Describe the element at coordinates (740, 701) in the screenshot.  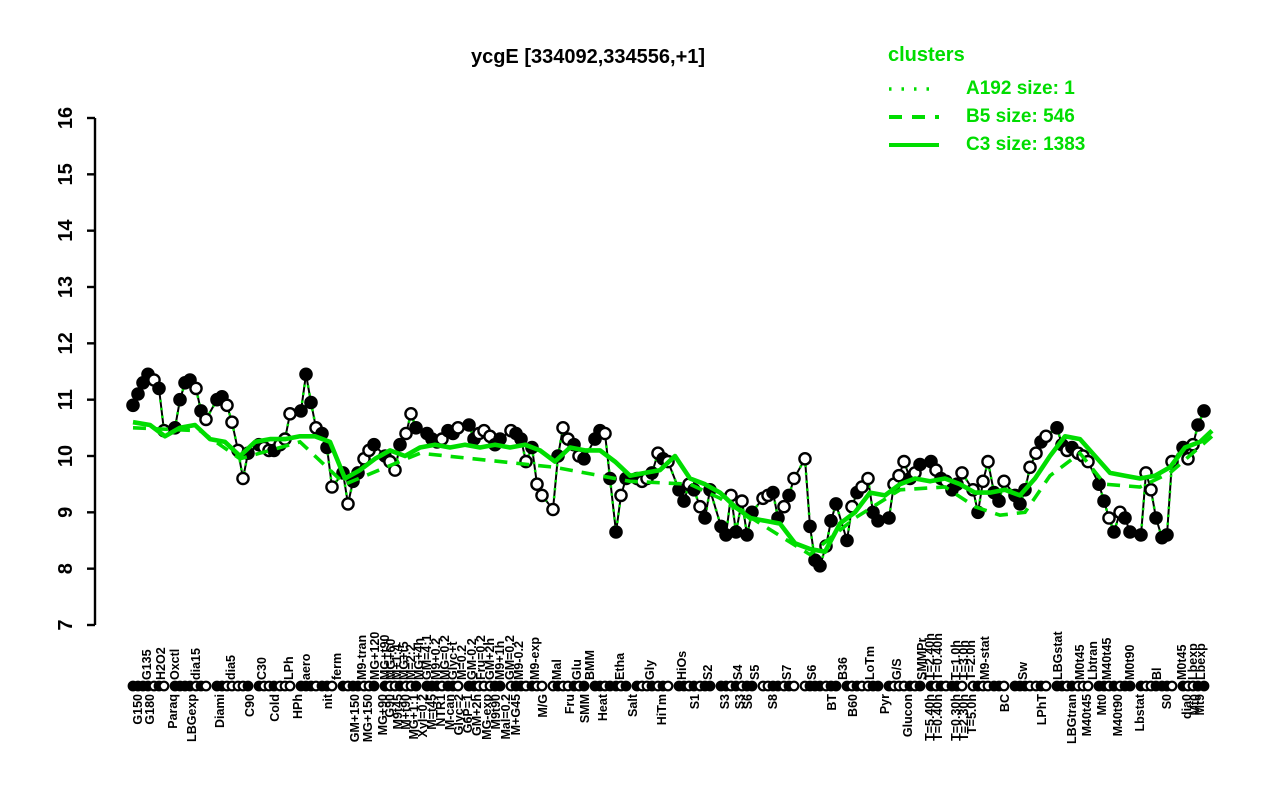
I see `condition-label-bottom: S3` at that location.